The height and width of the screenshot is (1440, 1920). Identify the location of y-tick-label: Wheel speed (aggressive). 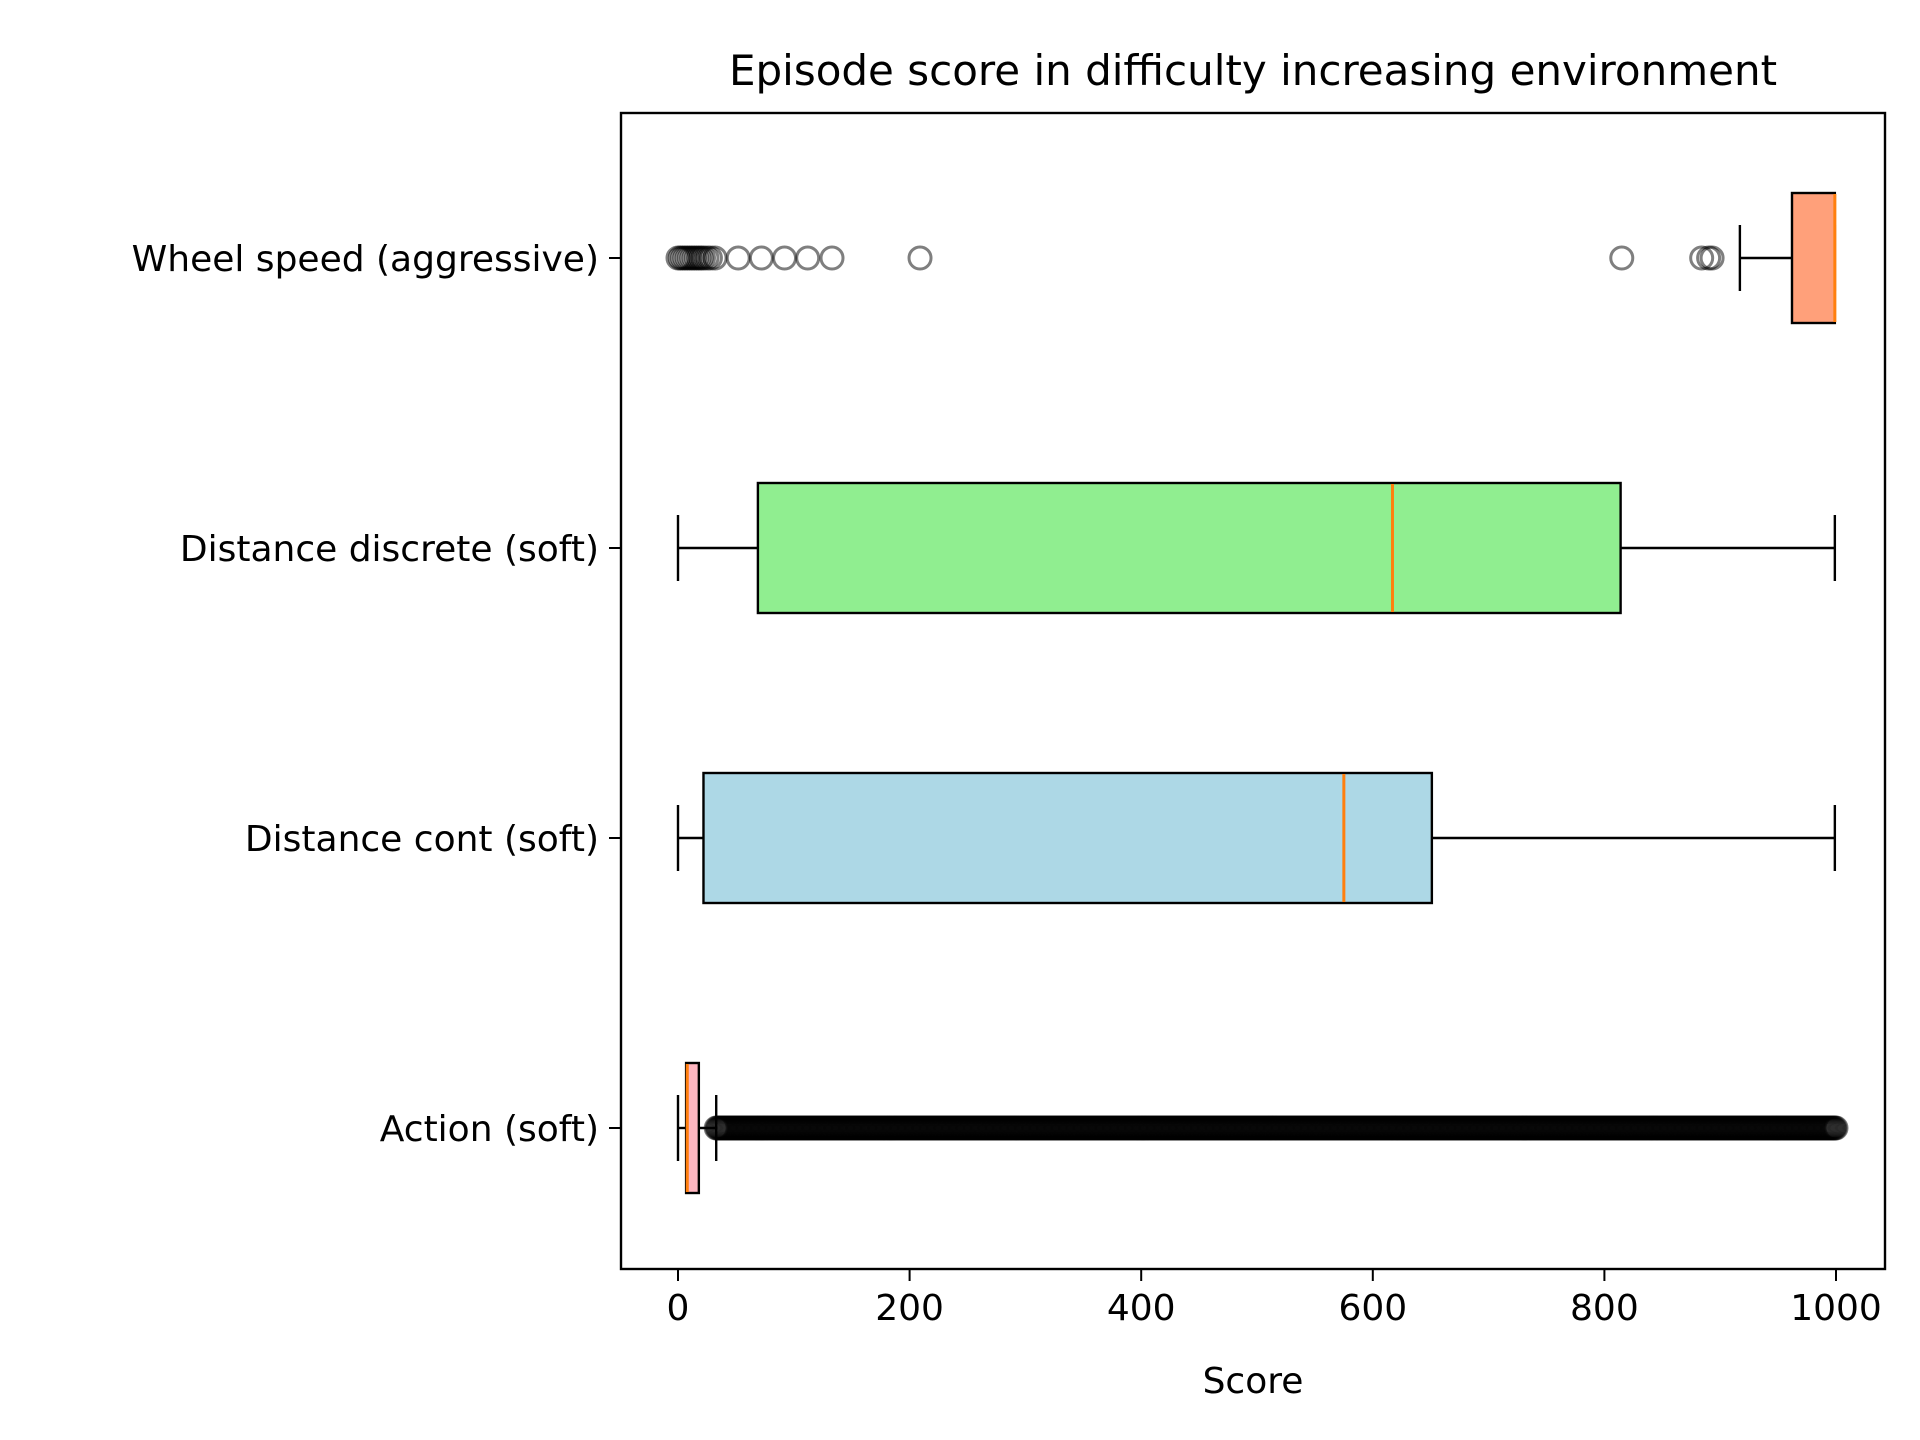
(365, 259).